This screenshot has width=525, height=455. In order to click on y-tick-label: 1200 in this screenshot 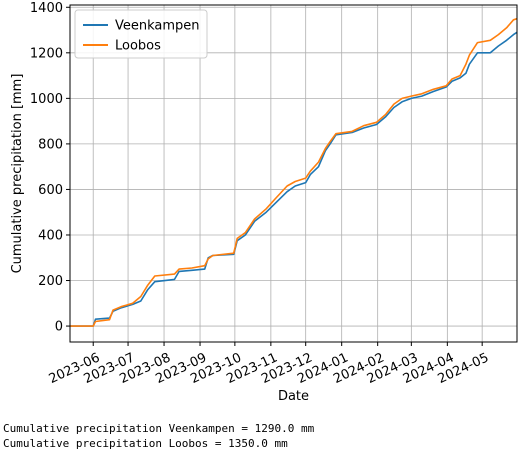, I will do `click(46, 53)`.